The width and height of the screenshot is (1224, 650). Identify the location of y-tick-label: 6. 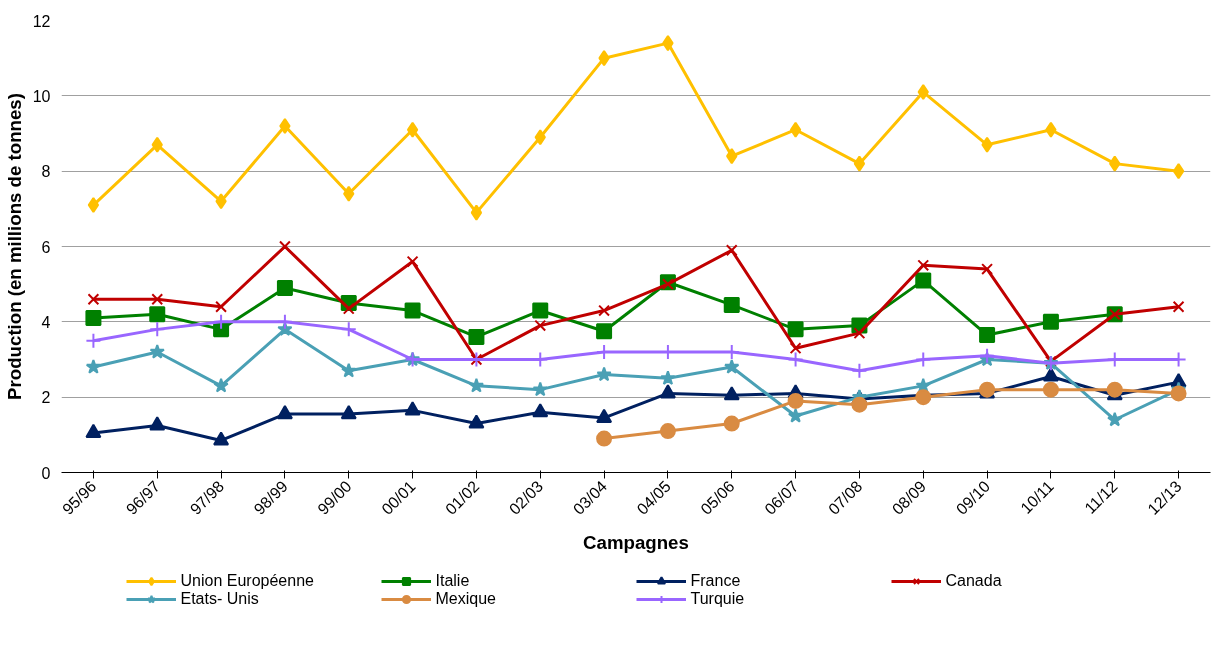
(46, 247).